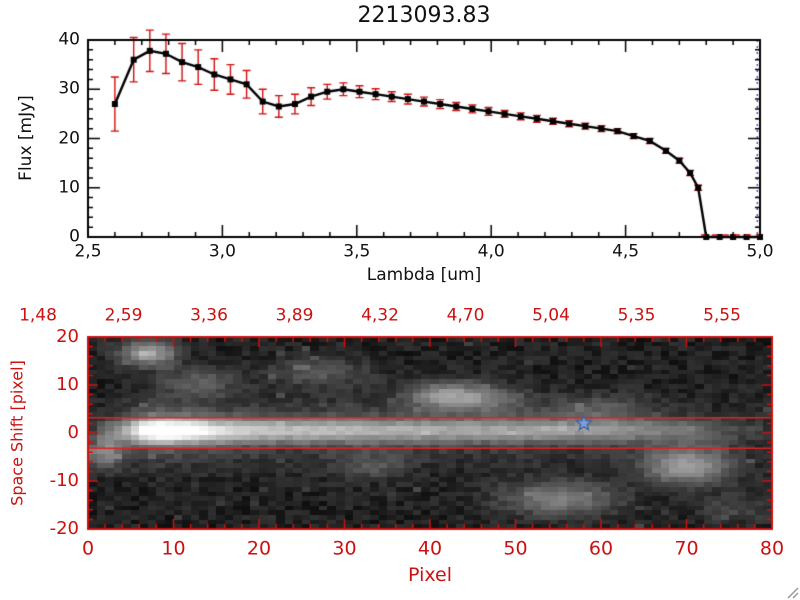 Image resolution: width=800 pixels, height=600 pixels. I want to click on wavelength-top-tick-label: 2,59, so click(123, 315).